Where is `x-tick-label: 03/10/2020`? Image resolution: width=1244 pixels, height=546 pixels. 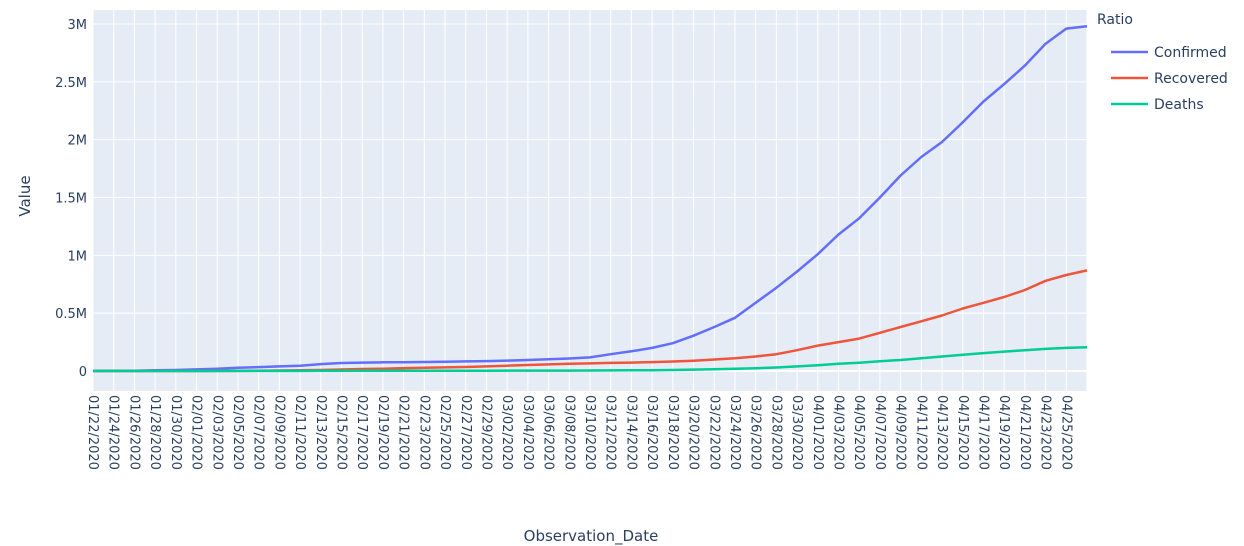 x-tick-label: 03/10/2020 is located at coordinates (589, 432).